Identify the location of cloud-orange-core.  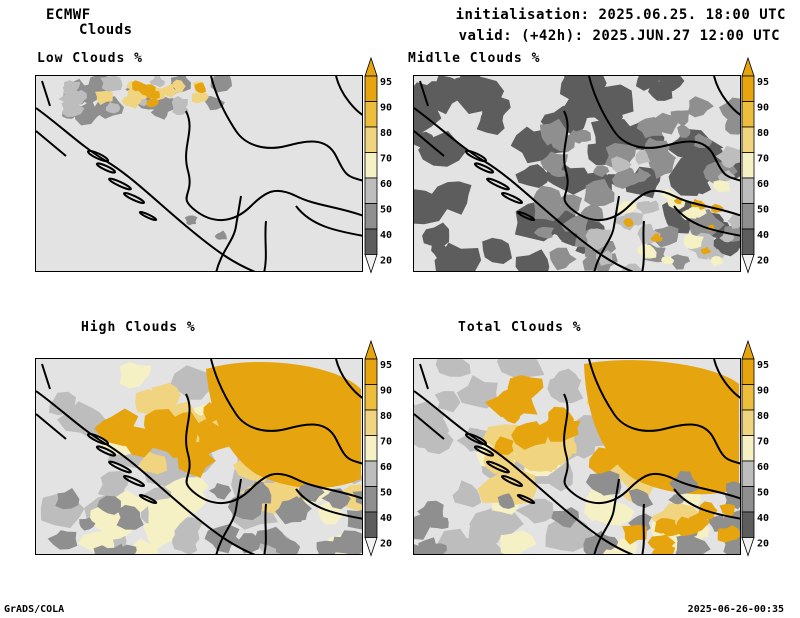
(283, 425).